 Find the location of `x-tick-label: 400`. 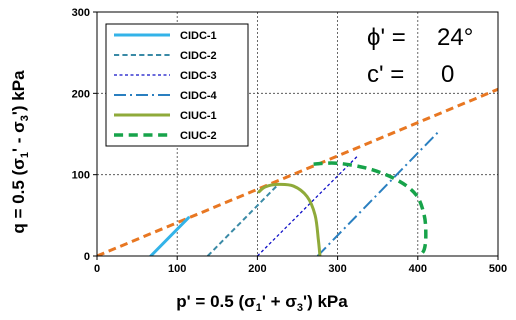

x-tick-label: 400 is located at coordinates (418, 269).